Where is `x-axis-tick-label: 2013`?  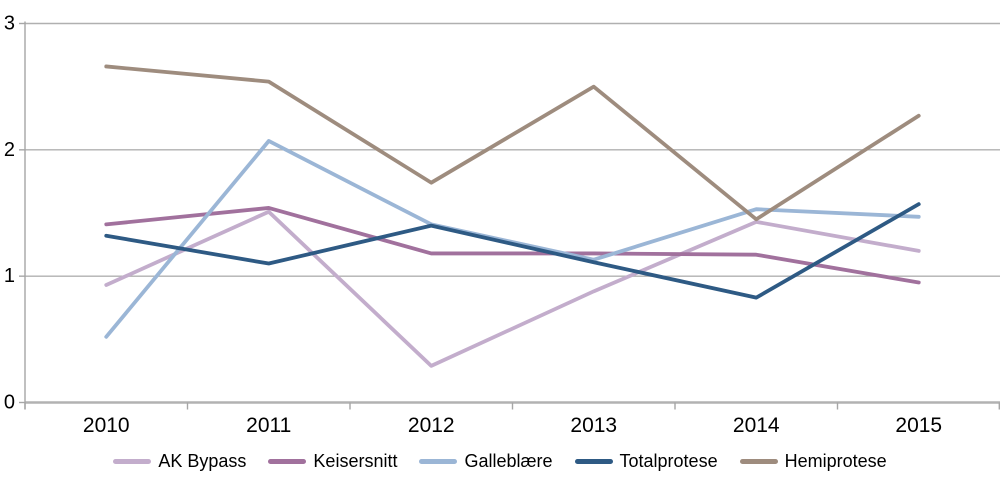
x-axis-tick-label: 2013 is located at coordinates (593, 425).